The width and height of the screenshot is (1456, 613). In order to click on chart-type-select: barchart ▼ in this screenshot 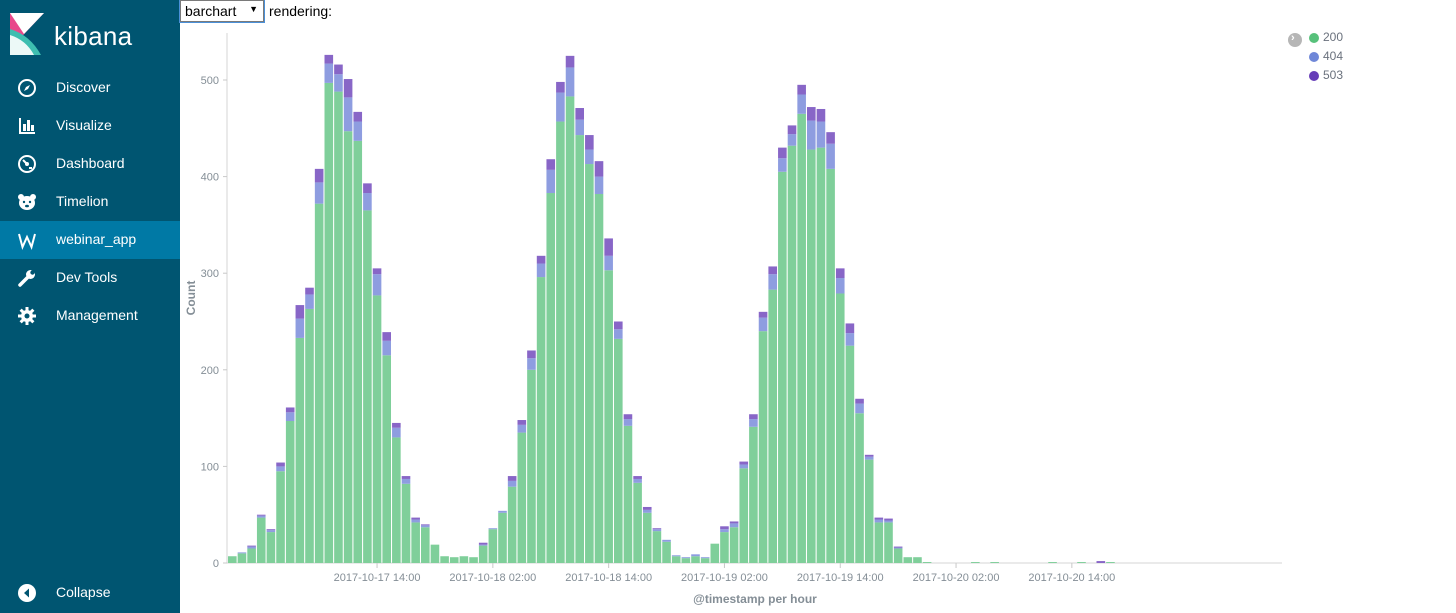, I will do `click(222, 11)`.